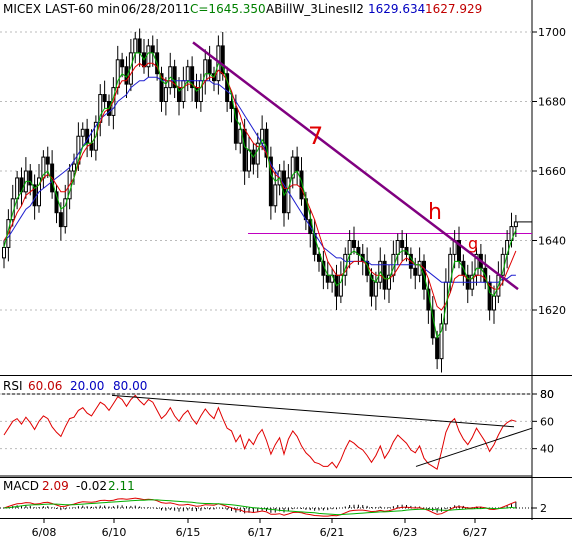  What do you see at coordinates (547, 394) in the screenshot?
I see `rsi-tick-label: 80` at bounding box center [547, 394].